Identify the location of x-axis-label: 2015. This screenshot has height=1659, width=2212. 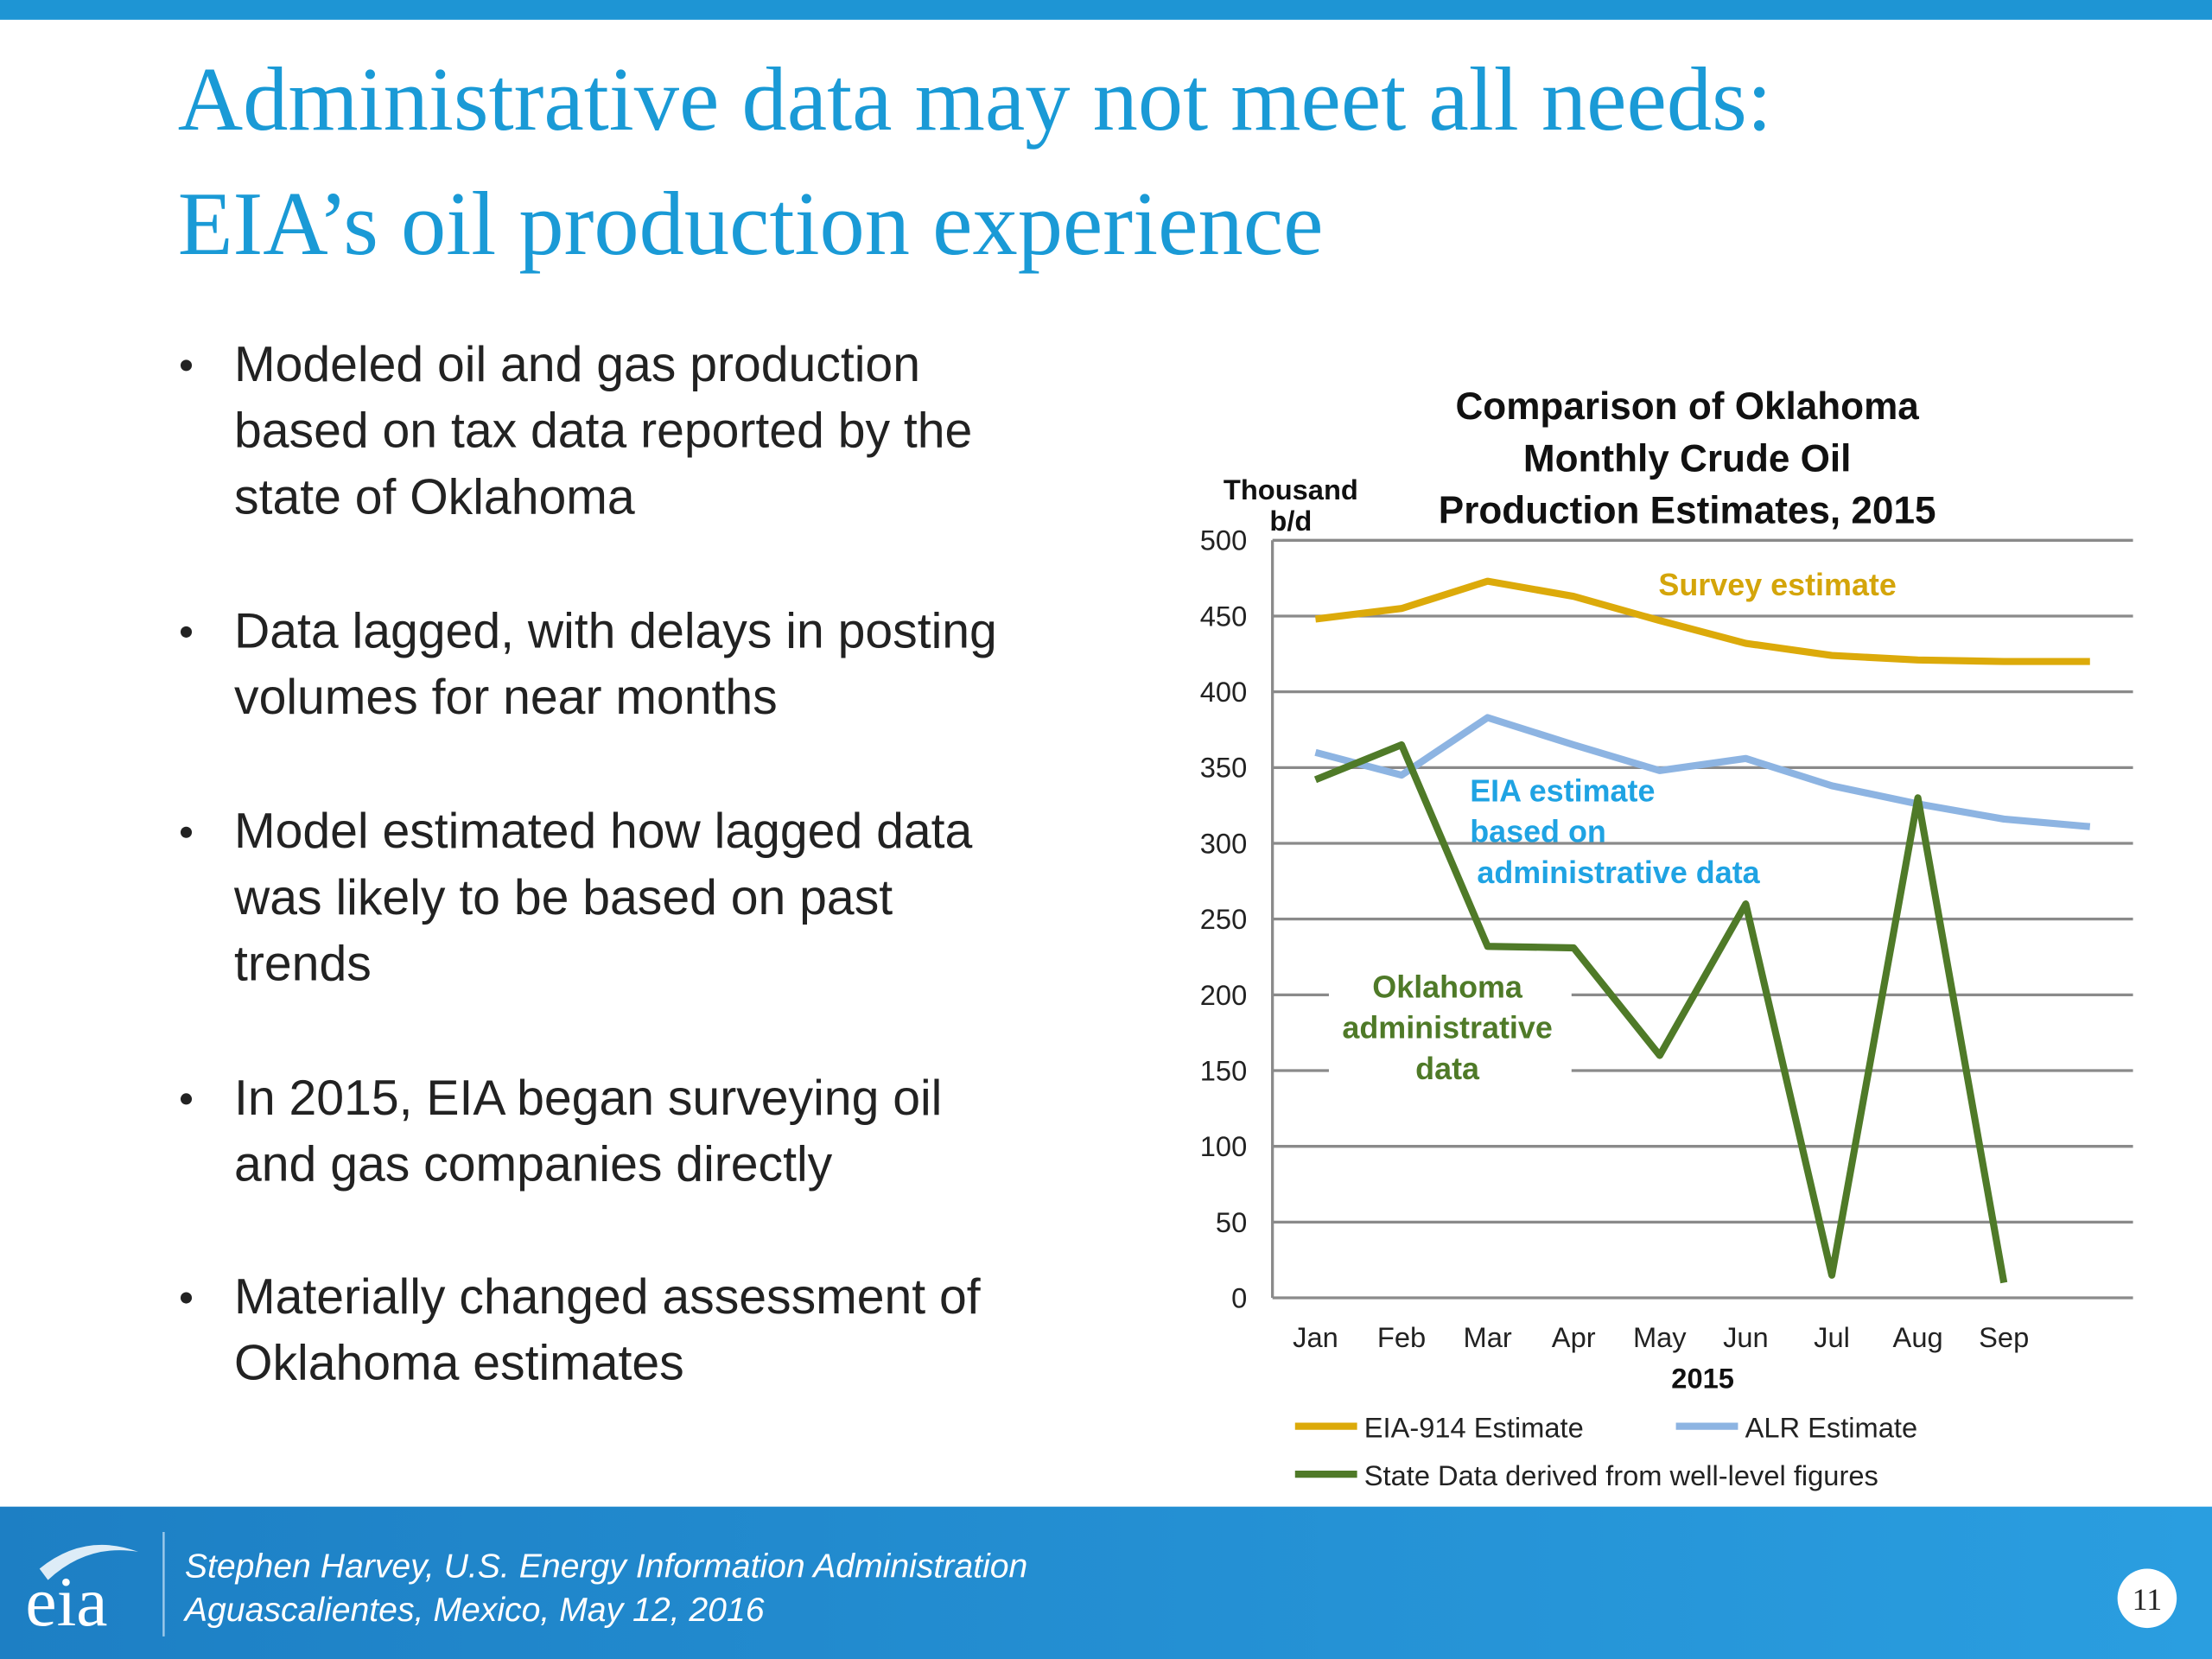
(1702, 1379).